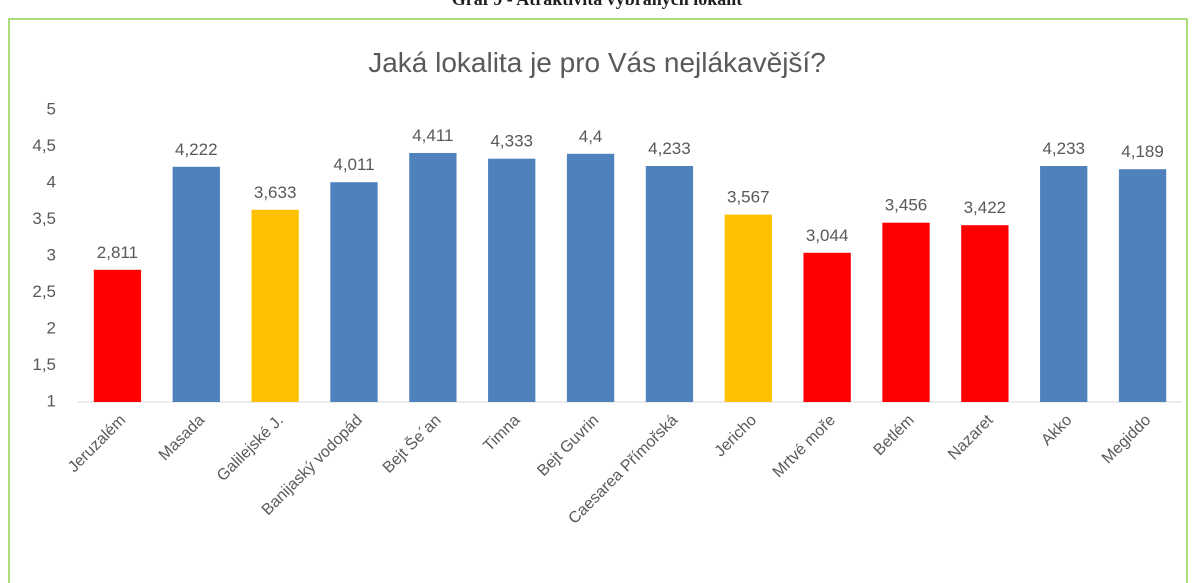 The image size is (1195, 583). I want to click on value-label: 2,811, so click(117, 252).